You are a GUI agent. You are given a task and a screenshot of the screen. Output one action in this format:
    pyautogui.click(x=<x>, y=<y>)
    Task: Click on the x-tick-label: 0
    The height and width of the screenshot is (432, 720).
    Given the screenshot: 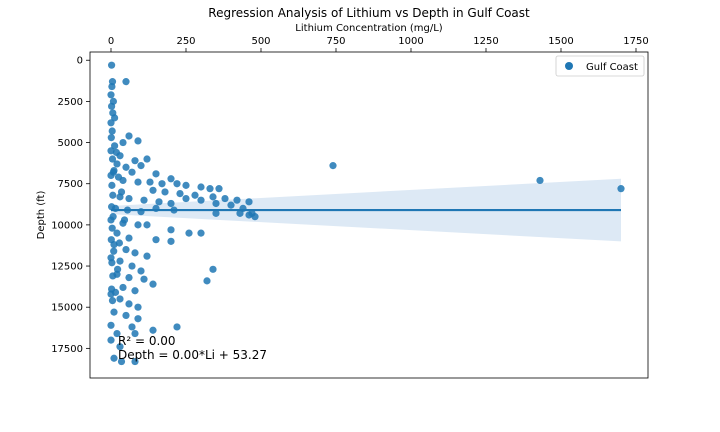 What is the action you would take?
    pyautogui.click(x=111, y=41)
    